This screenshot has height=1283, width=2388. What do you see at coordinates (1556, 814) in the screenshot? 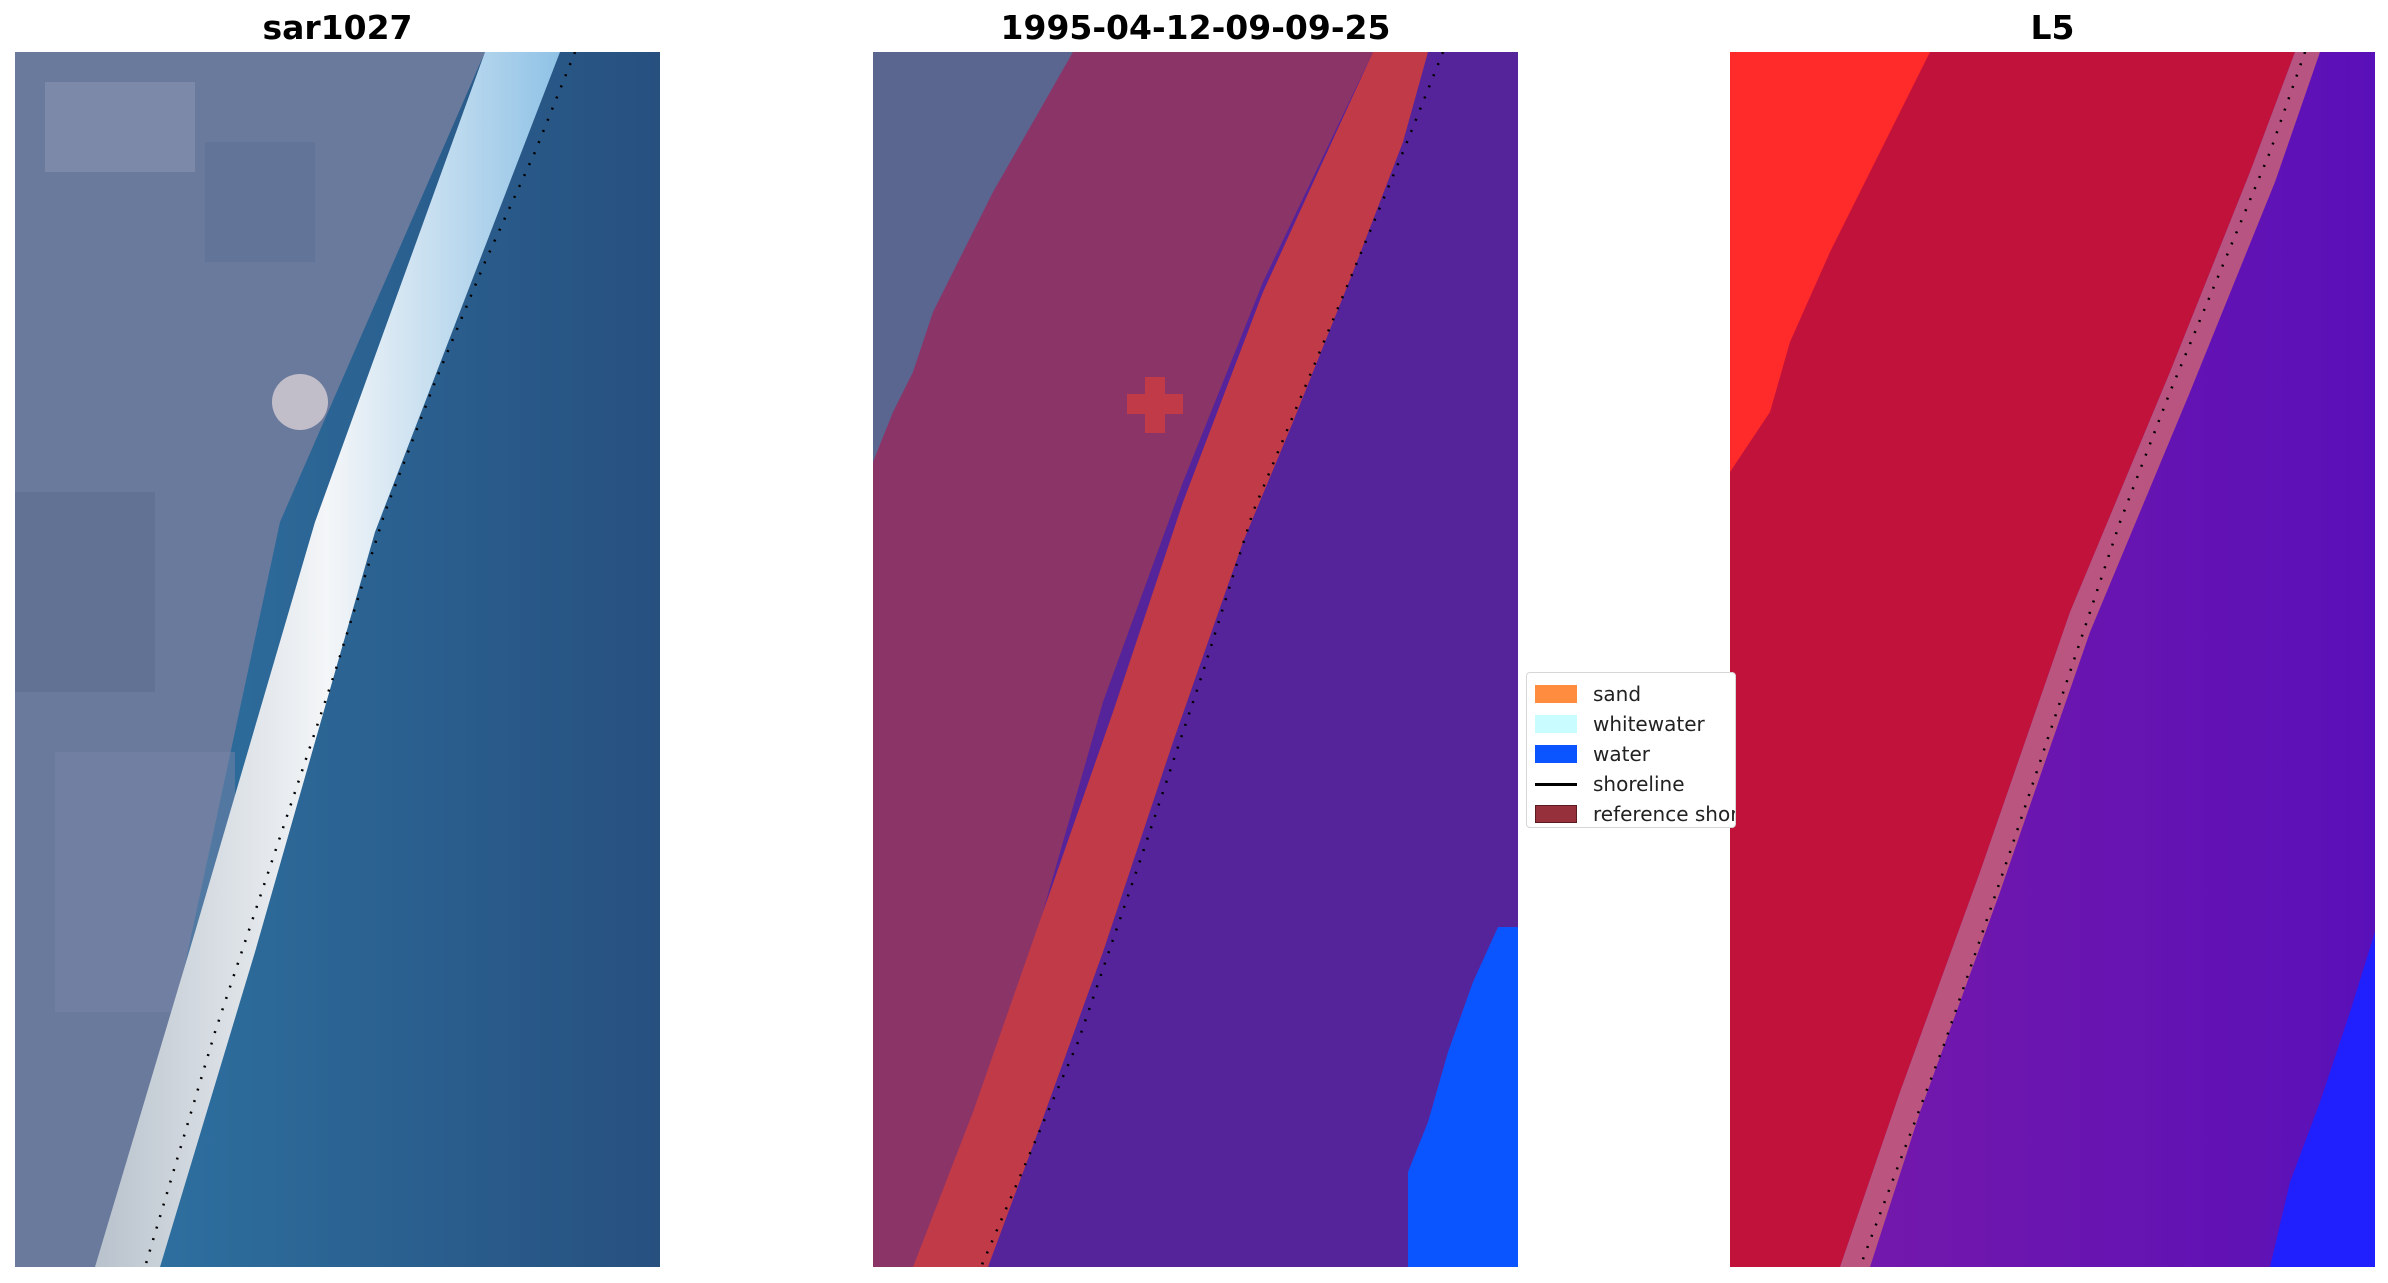
I see `legend-swatch-reference-shoreline` at bounding box center [1556, 814].